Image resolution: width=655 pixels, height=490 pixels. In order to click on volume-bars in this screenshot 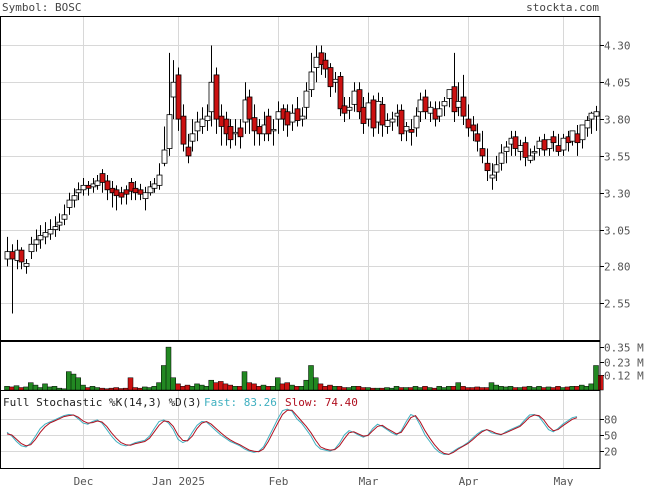, I will do `click(304, 368)`.